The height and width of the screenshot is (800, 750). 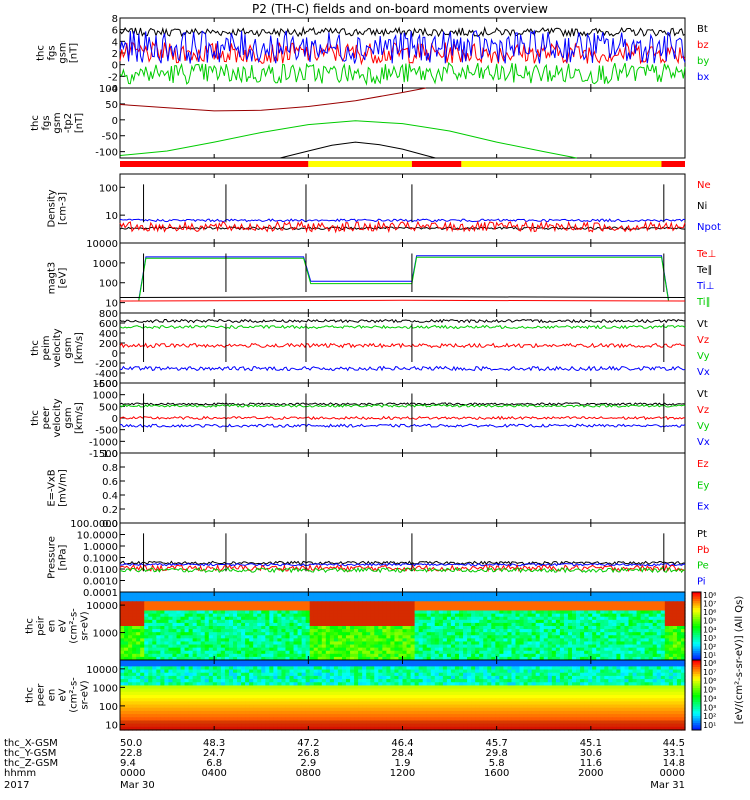 What do you see at coordinates (52, 52) in the screenshot?
I see `y-axis-label: fgs` at bounding box center [52, 52].